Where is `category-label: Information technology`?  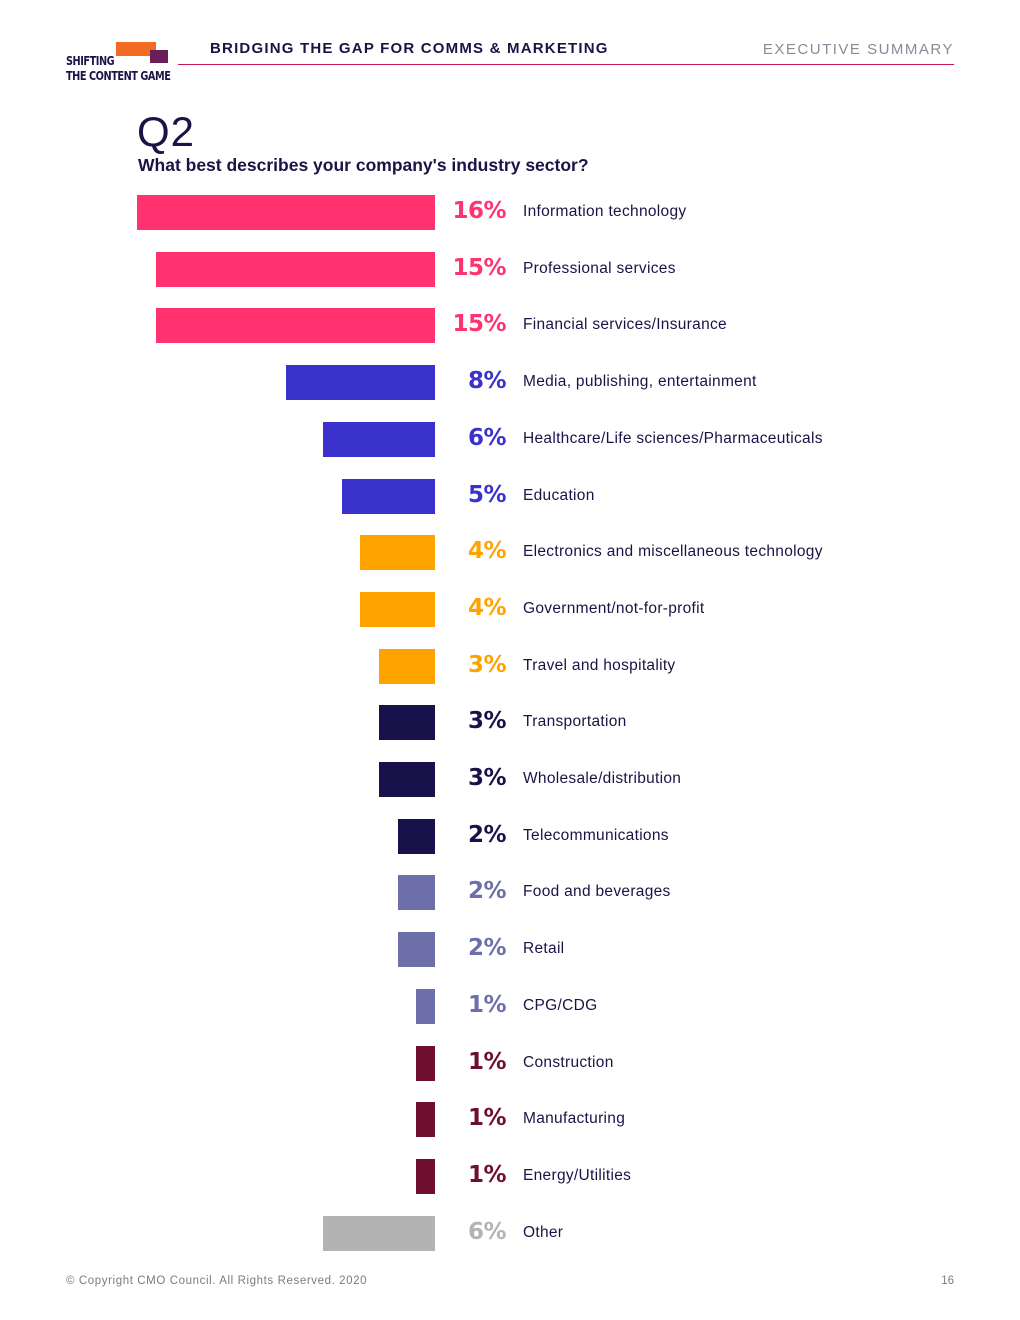 category-label: Information technology is located at coordinates (605, 211).